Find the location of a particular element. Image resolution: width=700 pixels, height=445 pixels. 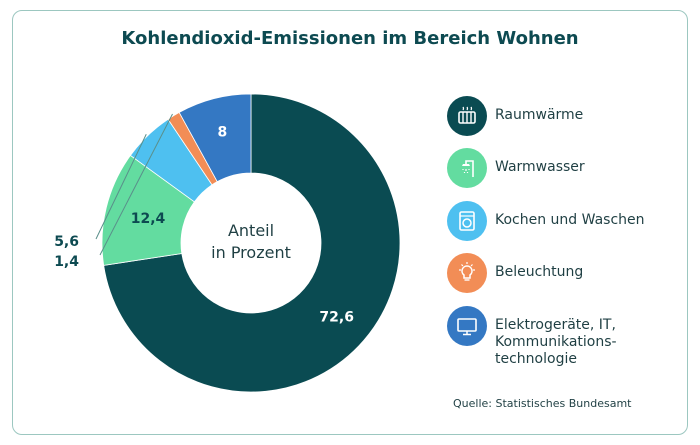

legend-label: Warmwasser is located at coordinates (540, 167).